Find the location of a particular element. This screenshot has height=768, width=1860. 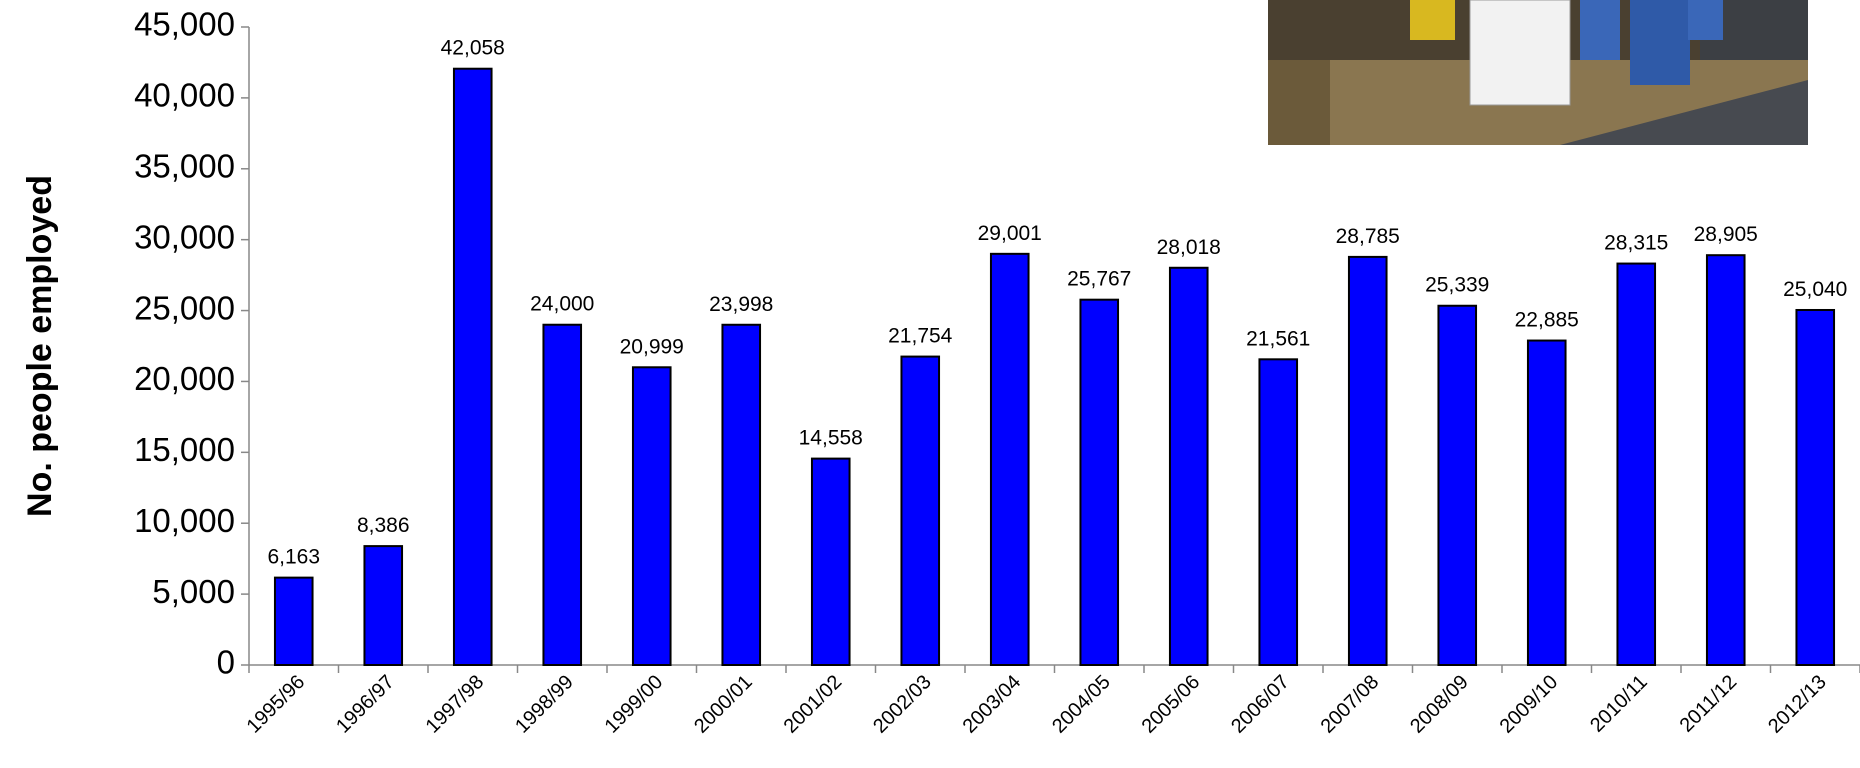

x-tick-label: 1998/99 is located at coordinates (544, 704).